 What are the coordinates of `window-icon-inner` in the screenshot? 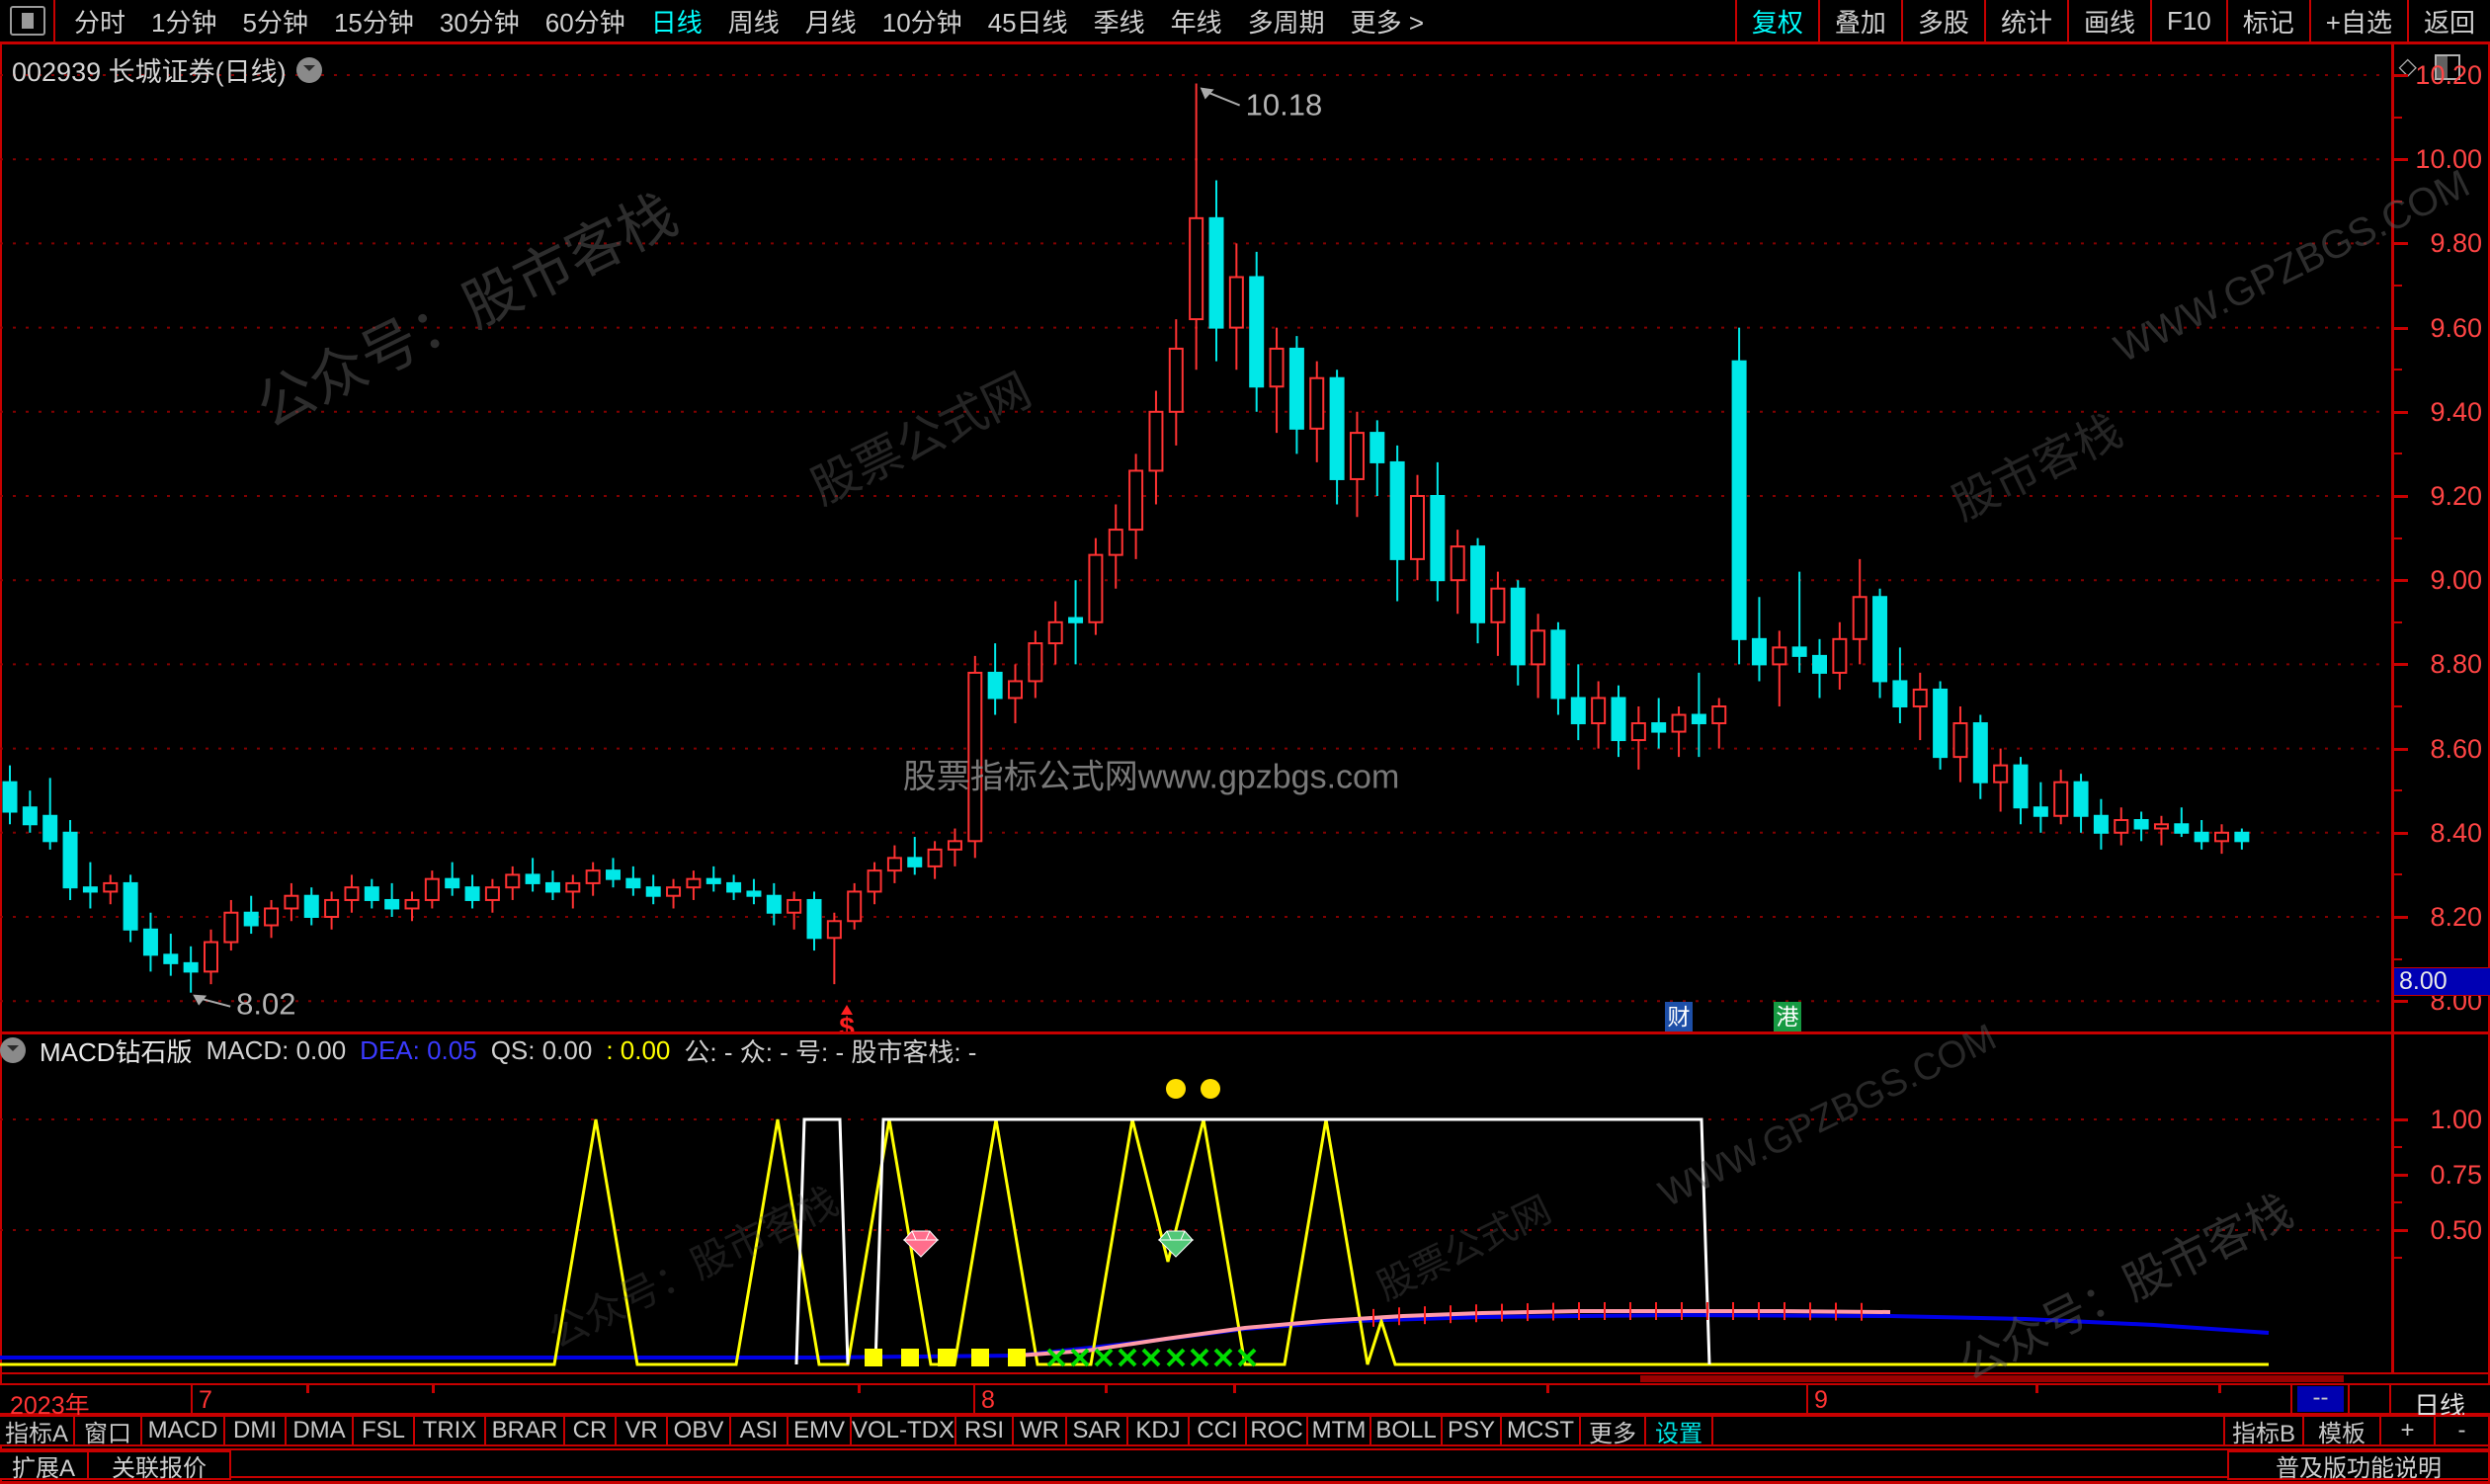 It's located at (28, 21).